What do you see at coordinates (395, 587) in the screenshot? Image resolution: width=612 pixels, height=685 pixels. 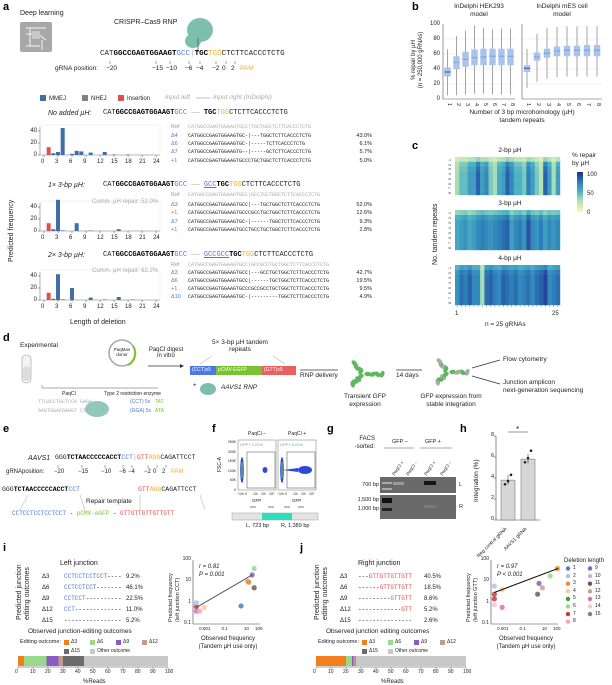 I see `outcome-sequence: GTTGTTGTT` at bounding box center [395, 587].